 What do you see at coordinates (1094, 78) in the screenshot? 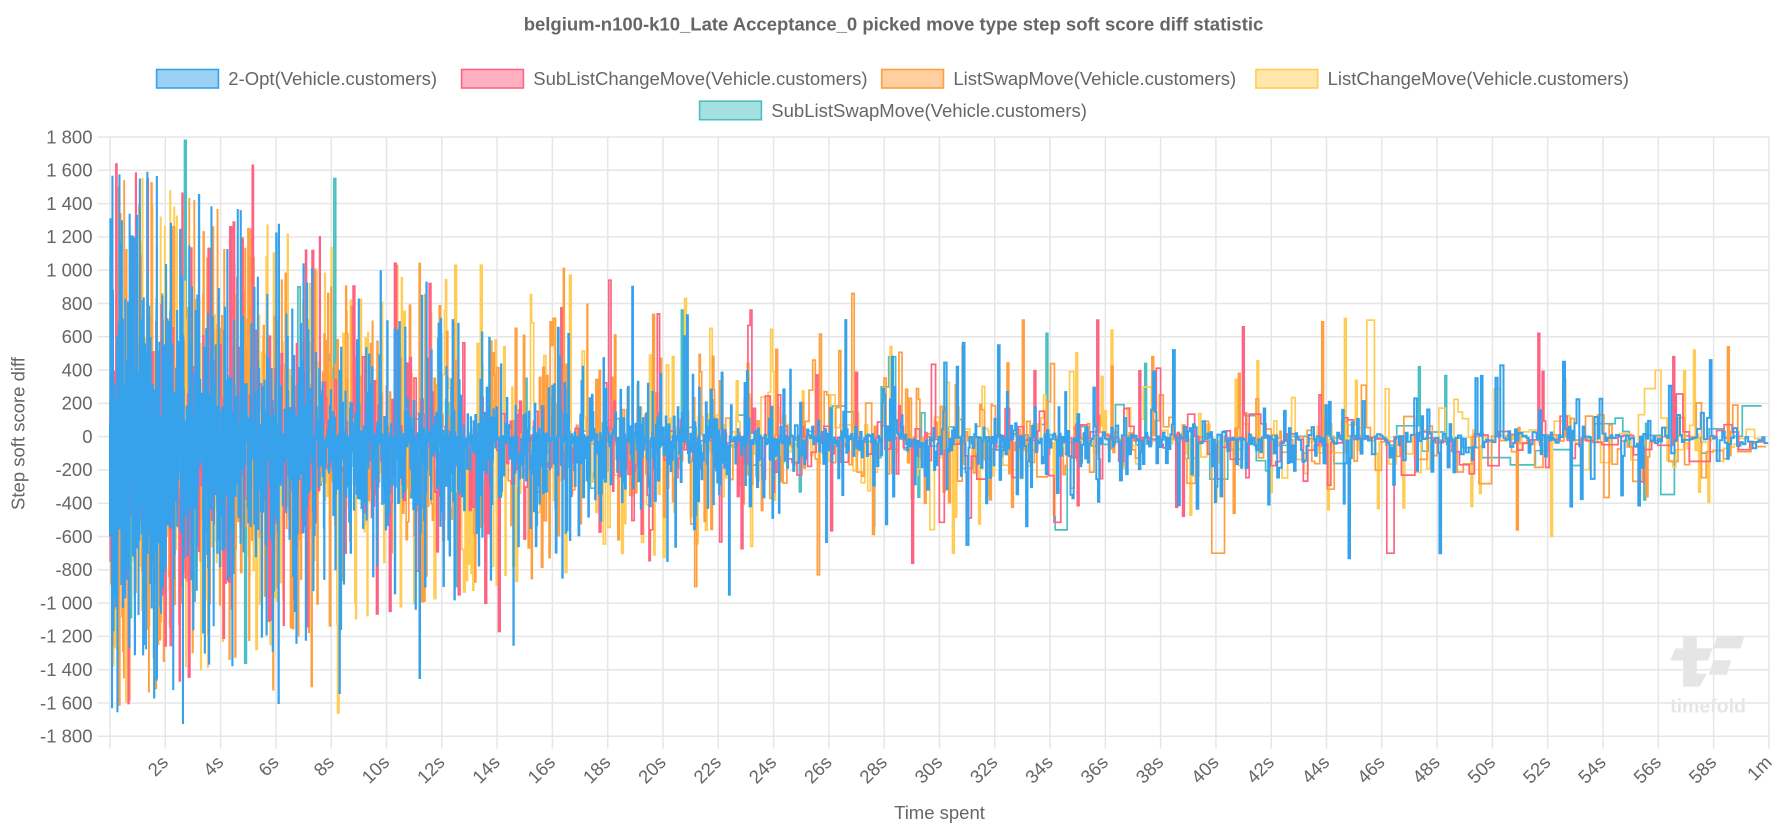
I see `svg-text:ListSwapMove(Vehicle.customers: ListSwapMove(Vehicle.customers)` at bounding box center [1094, 78].